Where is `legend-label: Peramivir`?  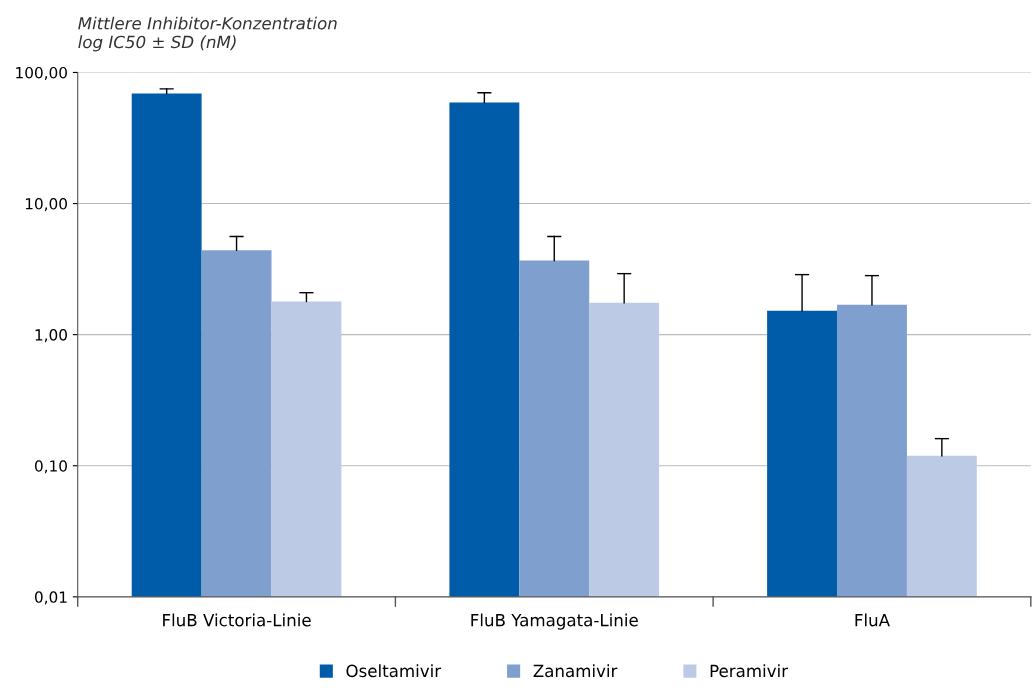
legend-label: Peramivir is located at coordinates (749, 671).